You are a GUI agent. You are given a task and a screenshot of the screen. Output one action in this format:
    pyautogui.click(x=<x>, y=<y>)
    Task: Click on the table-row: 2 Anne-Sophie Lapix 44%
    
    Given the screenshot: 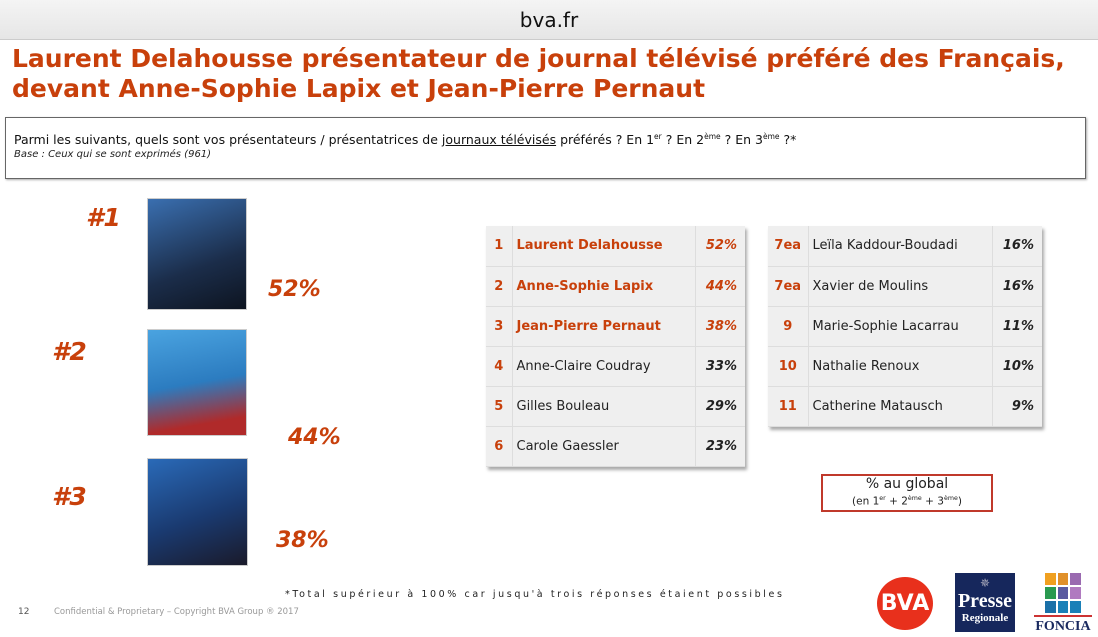 What is the action you would take?
    pyautogui.click(x=615, y=286)
    